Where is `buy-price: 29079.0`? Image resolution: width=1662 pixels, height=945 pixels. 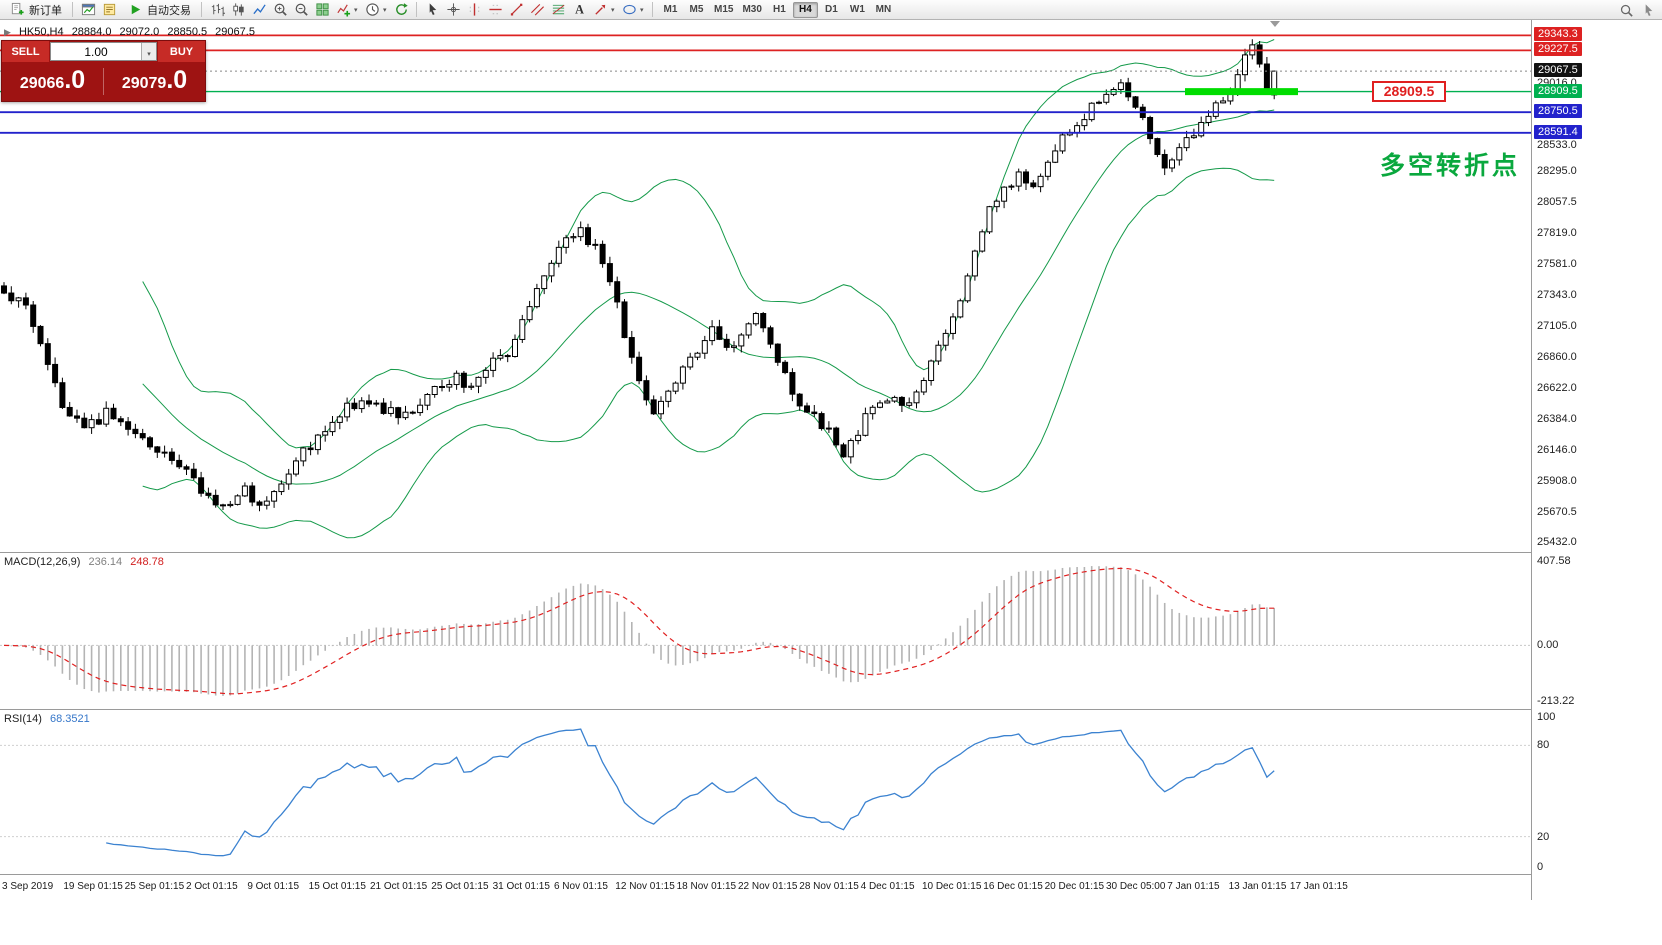 buy-price: 29079.0 is located at coordinates (154, 79).